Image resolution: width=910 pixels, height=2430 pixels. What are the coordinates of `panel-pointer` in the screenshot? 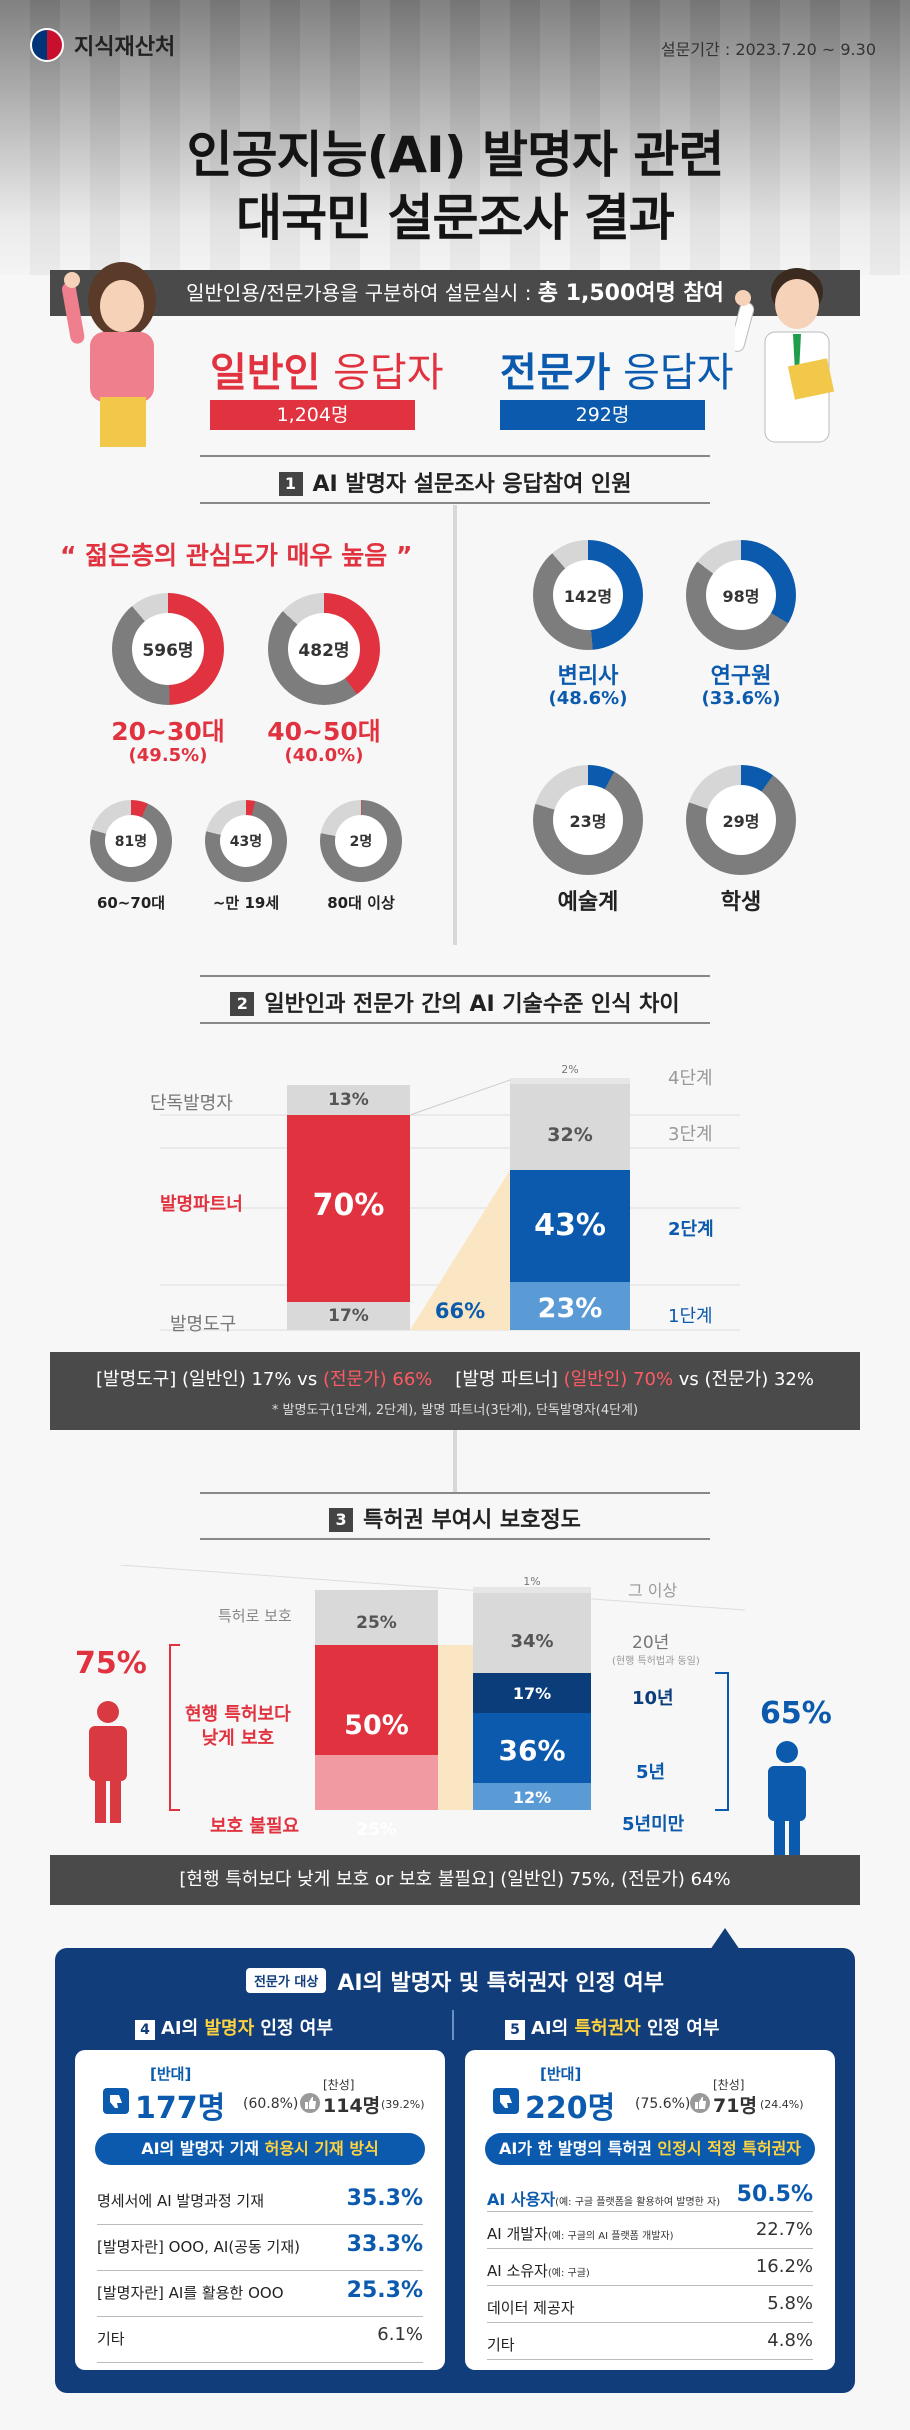 It's located at (725, 1939).